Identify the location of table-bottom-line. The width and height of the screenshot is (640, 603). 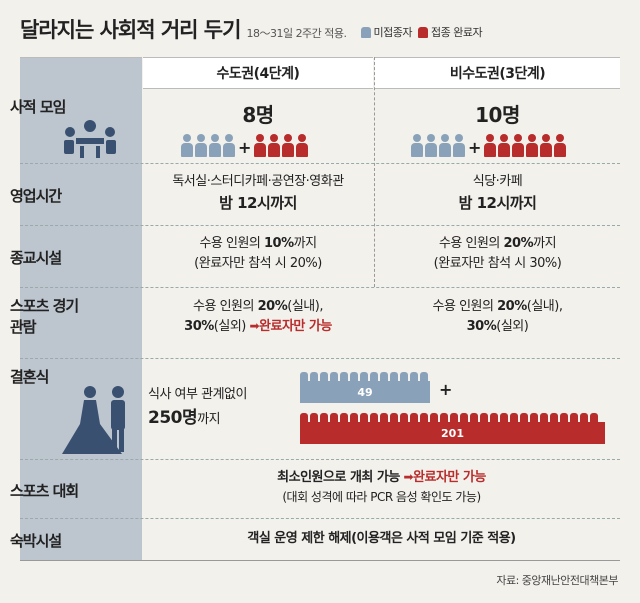
(320, 560).